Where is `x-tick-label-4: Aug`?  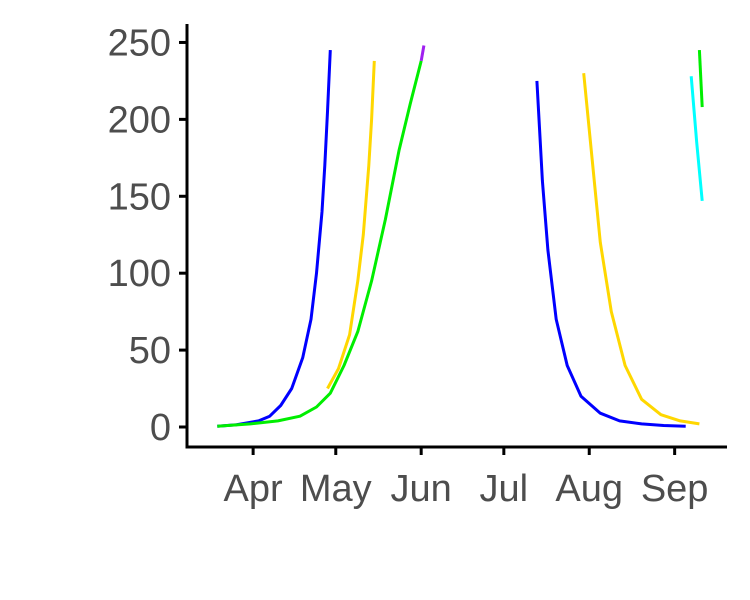 x-tick-label-4: Aug is located at coordinates (589, 489).